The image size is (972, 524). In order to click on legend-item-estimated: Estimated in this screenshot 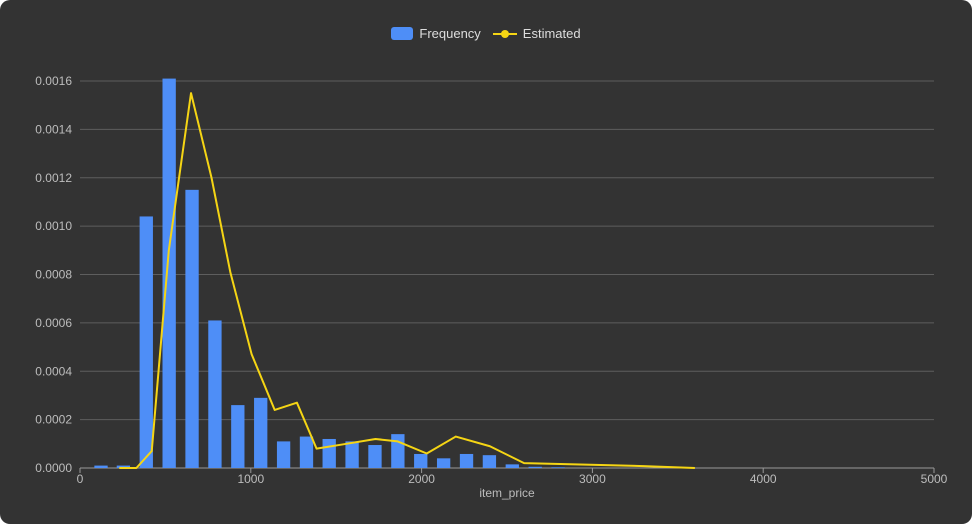, I will do `click(536, 33)`.